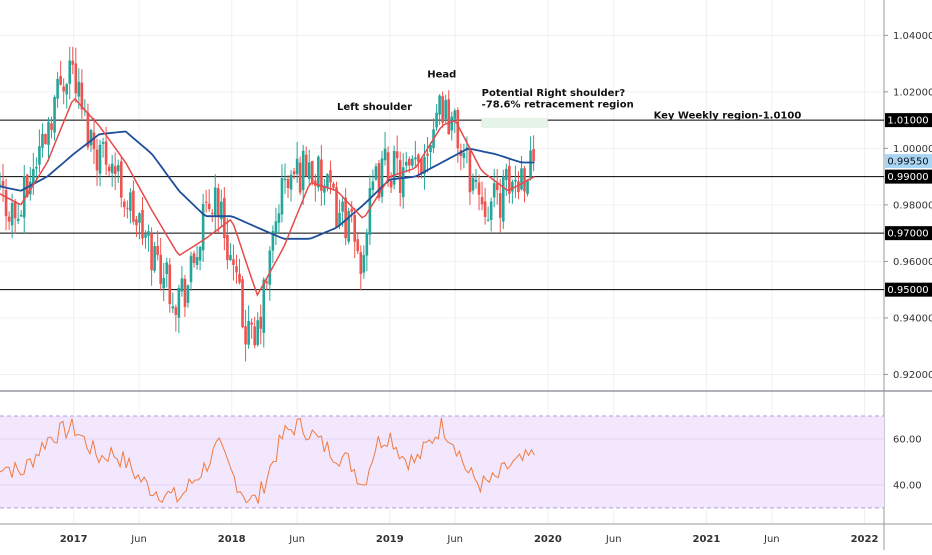  What do you see at coordinates (907, 162) in the screenshot?
I see `current-price-tag-label: 0.99550` at bounding box center [907, 162].